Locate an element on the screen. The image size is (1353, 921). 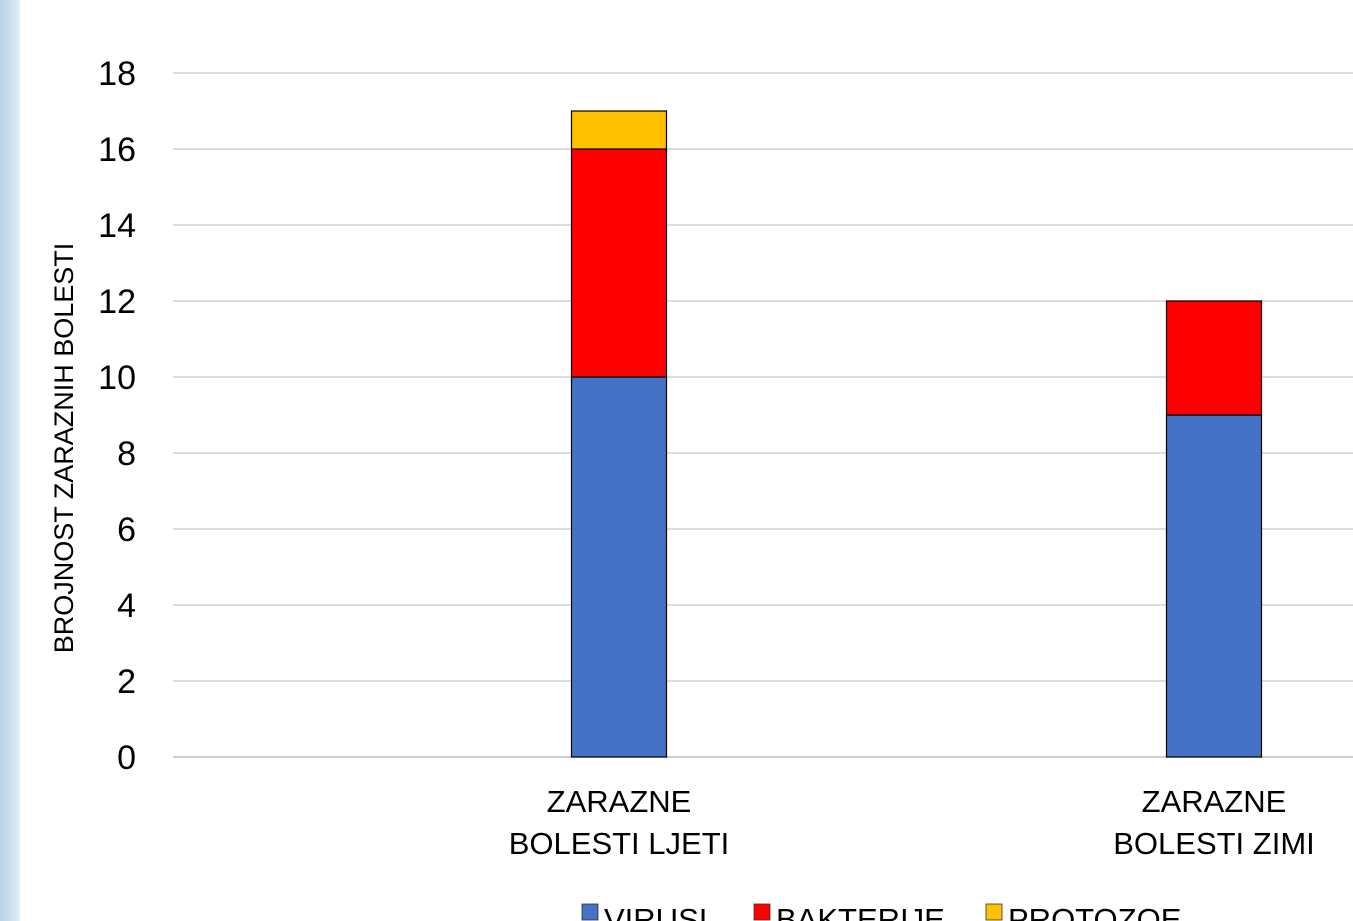
y-tick-label: 12 is located at coordinates (117, 302).